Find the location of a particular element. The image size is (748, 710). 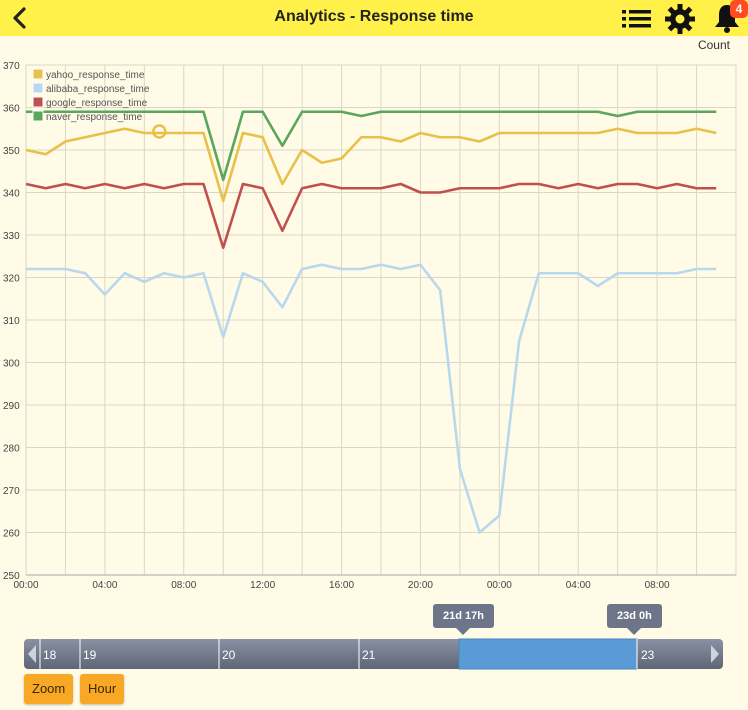

navigator-left-arrow-icon is located at coordinates (32, 654).